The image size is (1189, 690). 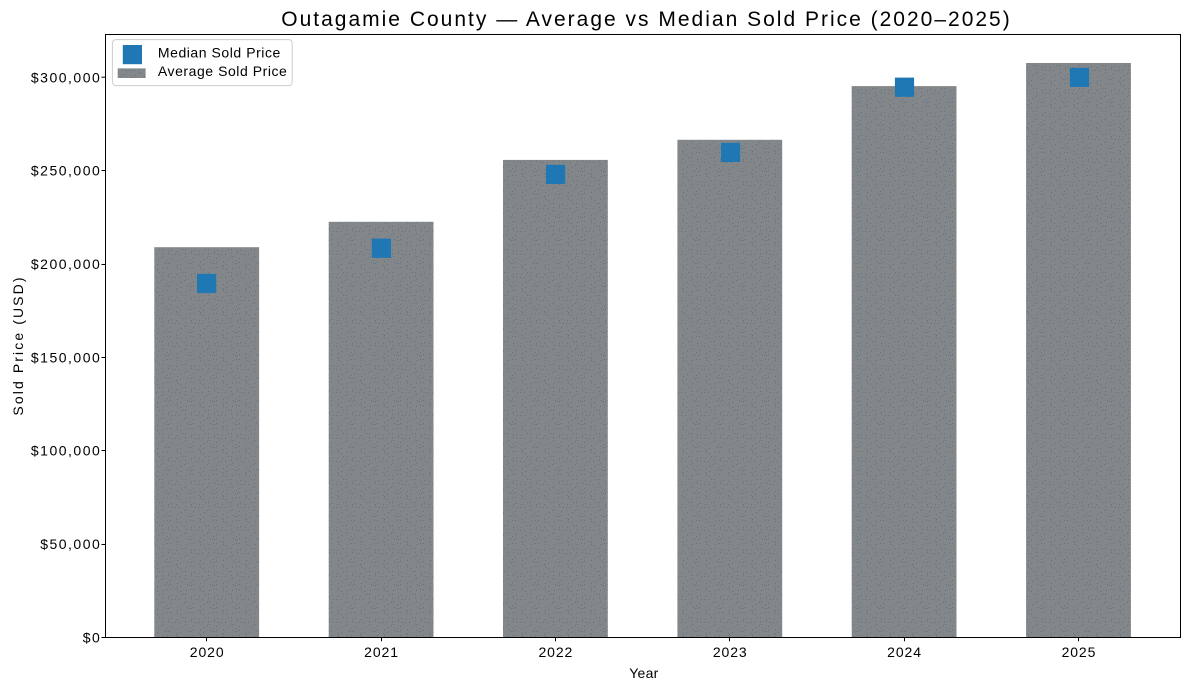 I want to click on svg-text: Average Sold Price, so click(x=223, y=71).